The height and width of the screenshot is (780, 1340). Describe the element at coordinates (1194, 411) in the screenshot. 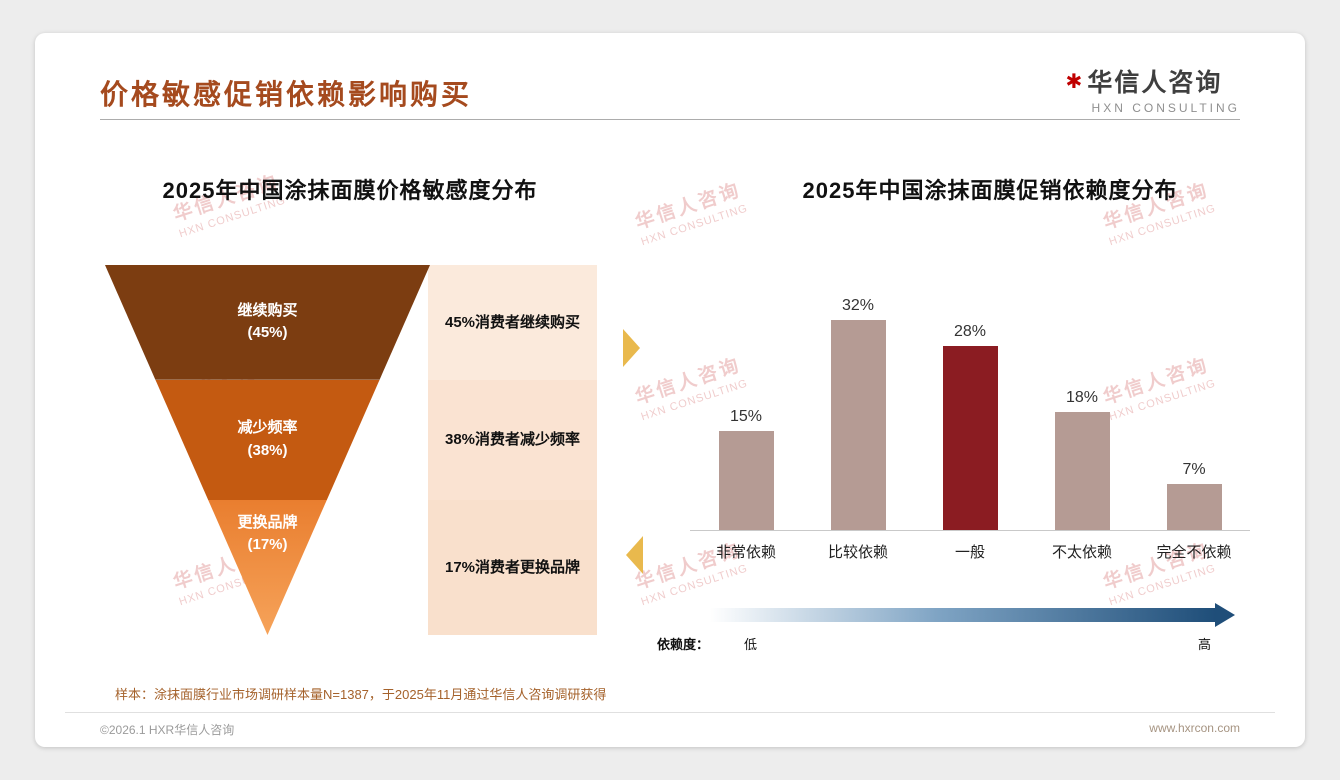

I see `bar-column-5: 7%` at that location.